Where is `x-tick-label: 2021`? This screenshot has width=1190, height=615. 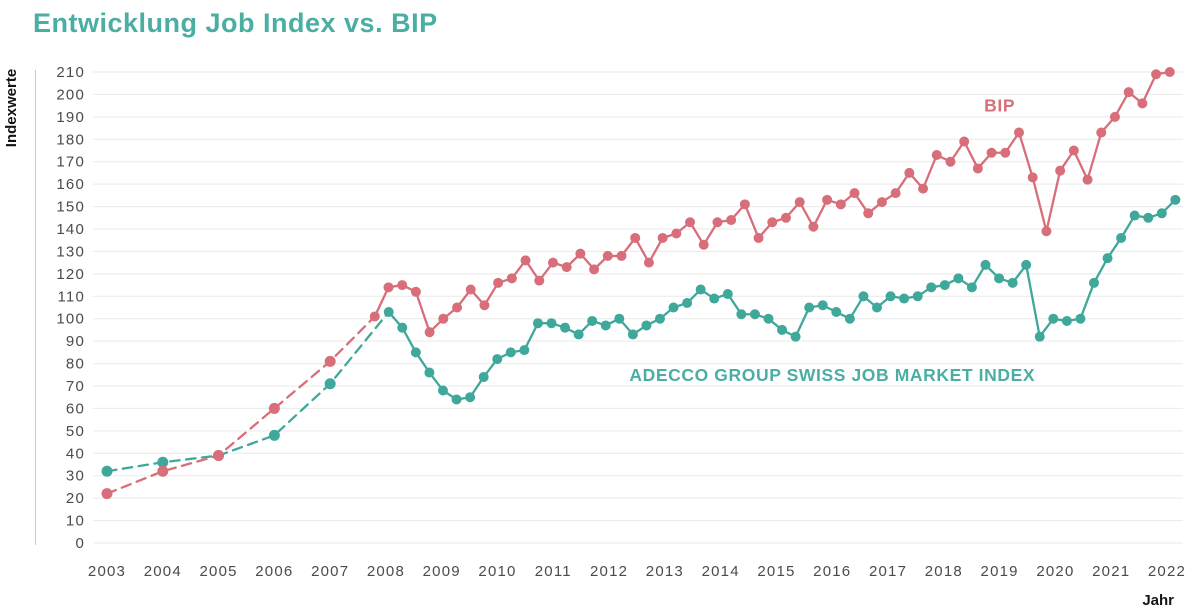
x-tick-label: 2021 is located at coordinates (1111, 571).